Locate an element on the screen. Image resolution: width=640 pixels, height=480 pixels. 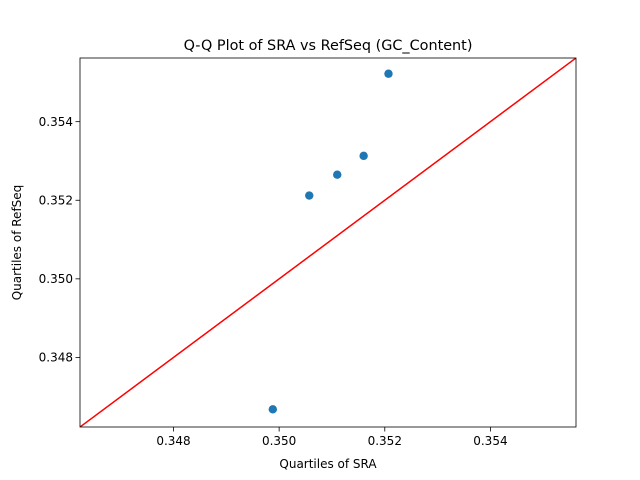
chart-title: Q-Q Plot of SRA vs RefSeq (GC_Content) is located at coordinates (328, 46).